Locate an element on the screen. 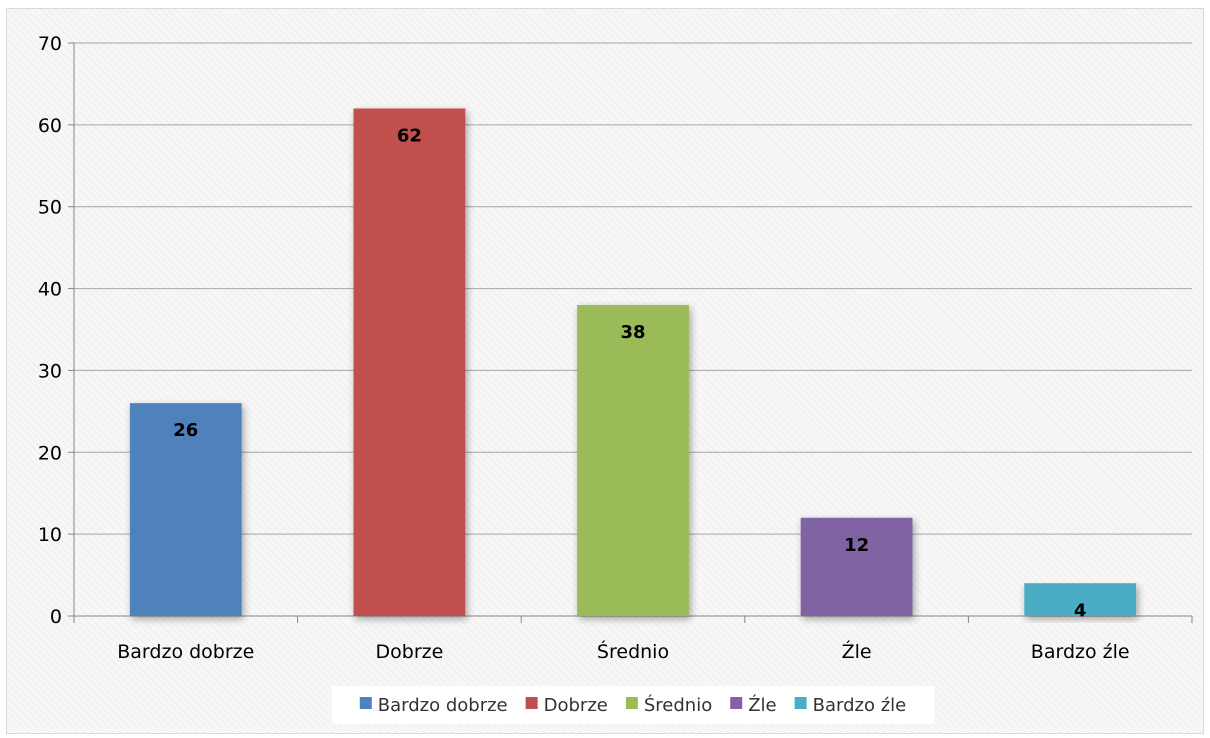  legend-item: Bardzo dobrze is located at coordinates (433, 705).